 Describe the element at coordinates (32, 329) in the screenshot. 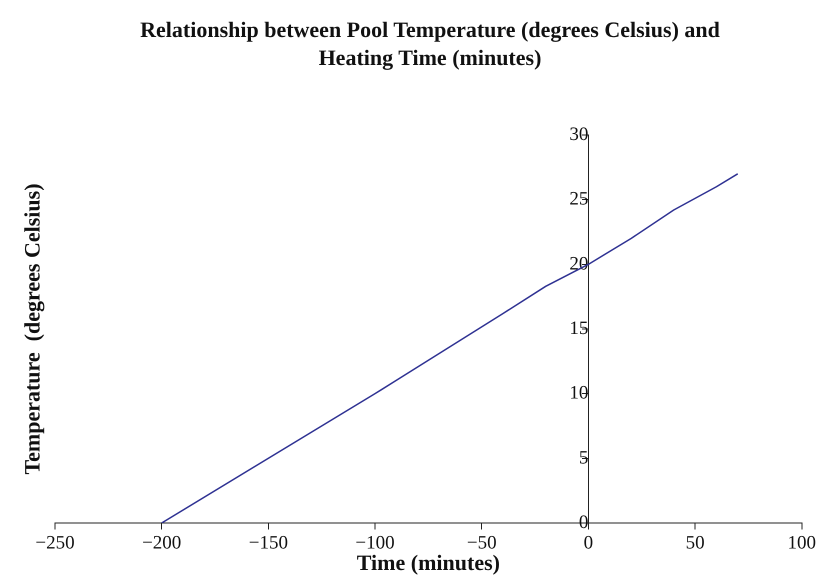

I see `y-axis-title: Temperature (degrees Celsius)` at that location.